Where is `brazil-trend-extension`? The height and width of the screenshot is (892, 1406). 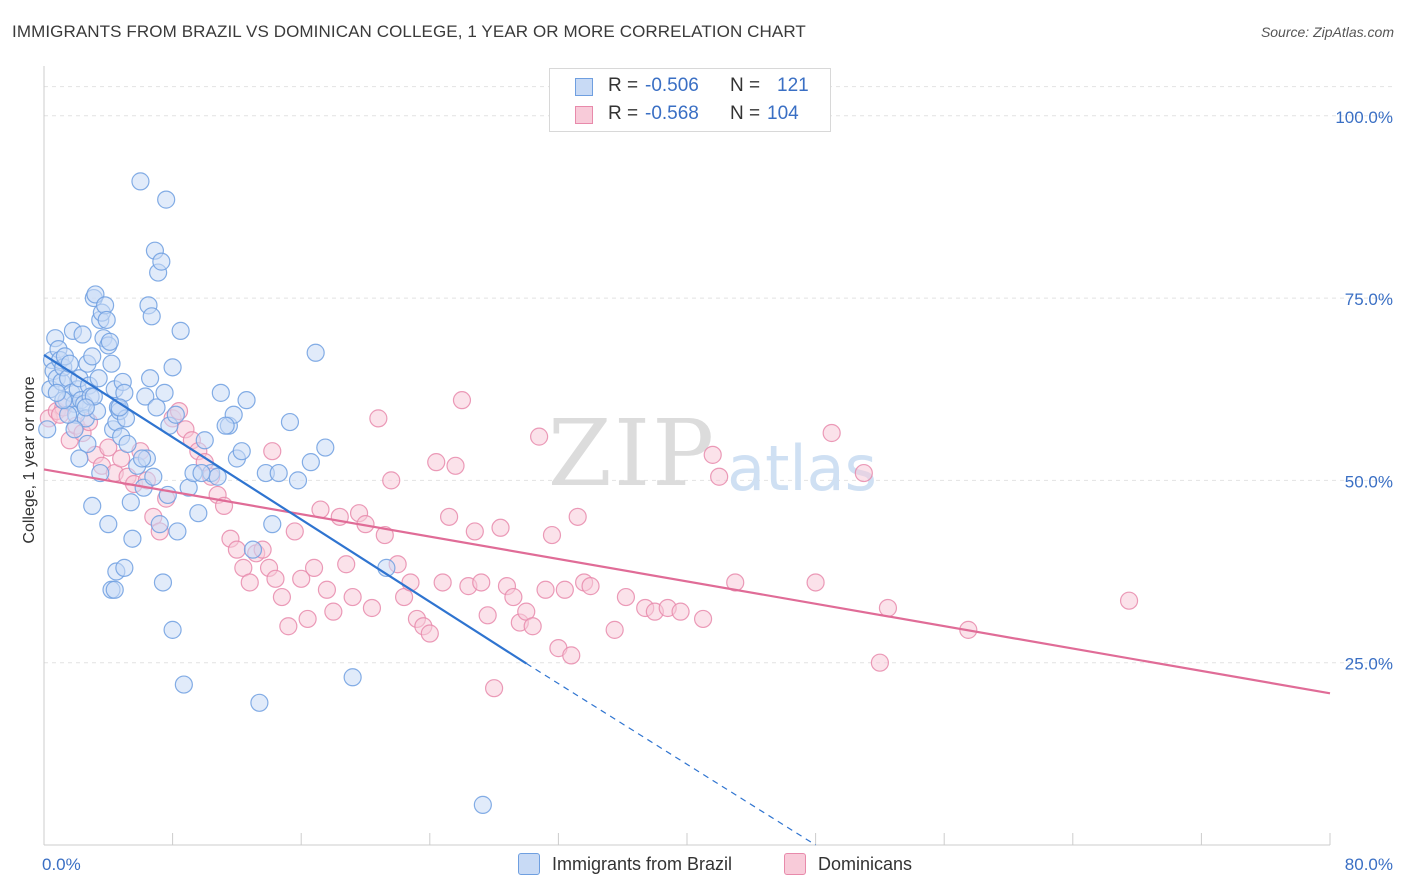
brazil-trend-extension is located at coordinates (670, 754).